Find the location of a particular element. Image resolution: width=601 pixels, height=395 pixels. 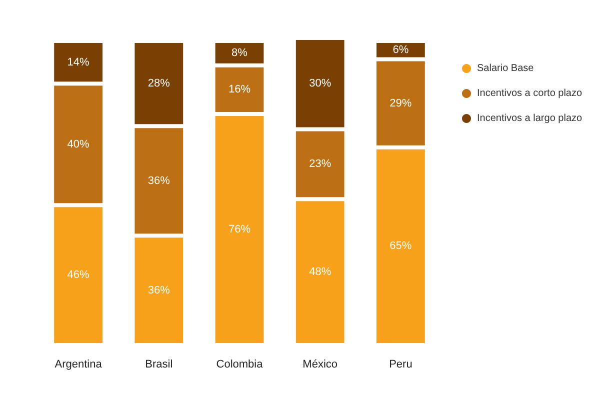

data-label: 8% is located at coordinates (240, 53).